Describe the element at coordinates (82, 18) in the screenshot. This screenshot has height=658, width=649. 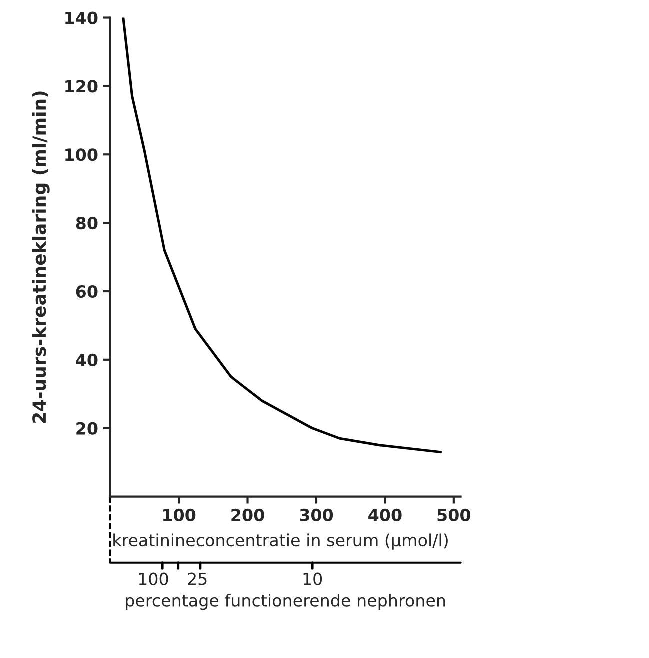
I see `y-tick-label: 140` at that location.